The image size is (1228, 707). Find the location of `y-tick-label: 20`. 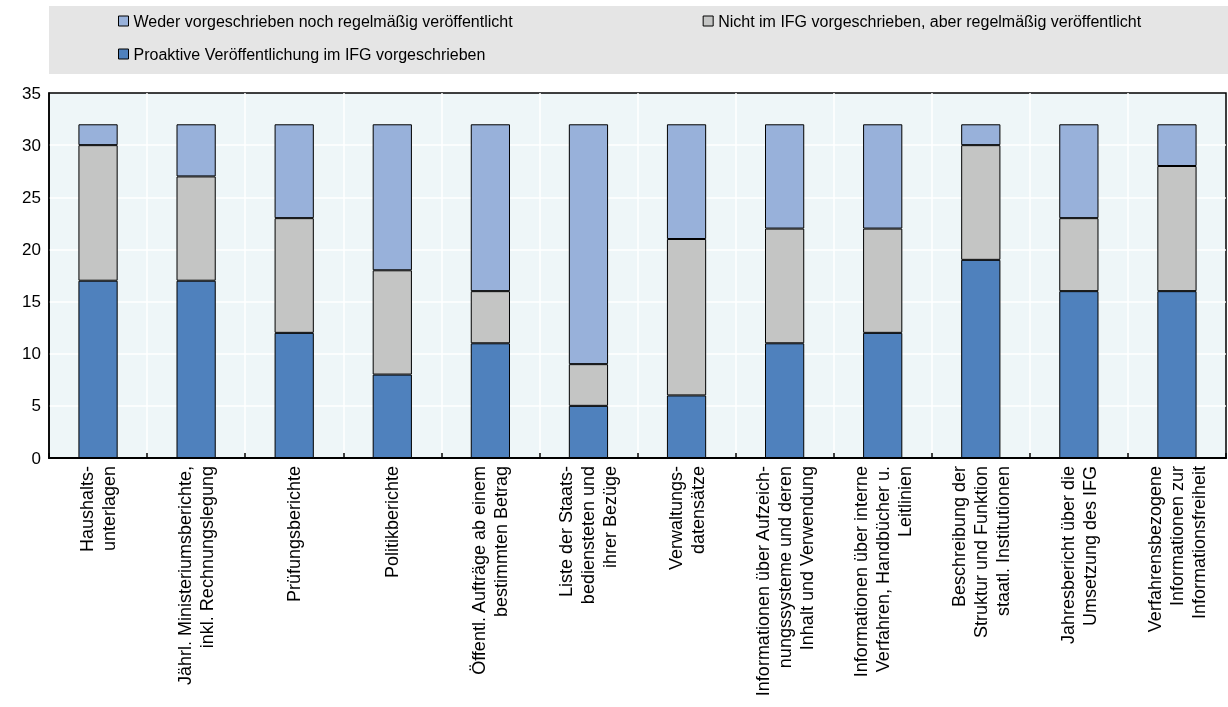

y-tick-label: 20 is located at coordinates (31, 249).